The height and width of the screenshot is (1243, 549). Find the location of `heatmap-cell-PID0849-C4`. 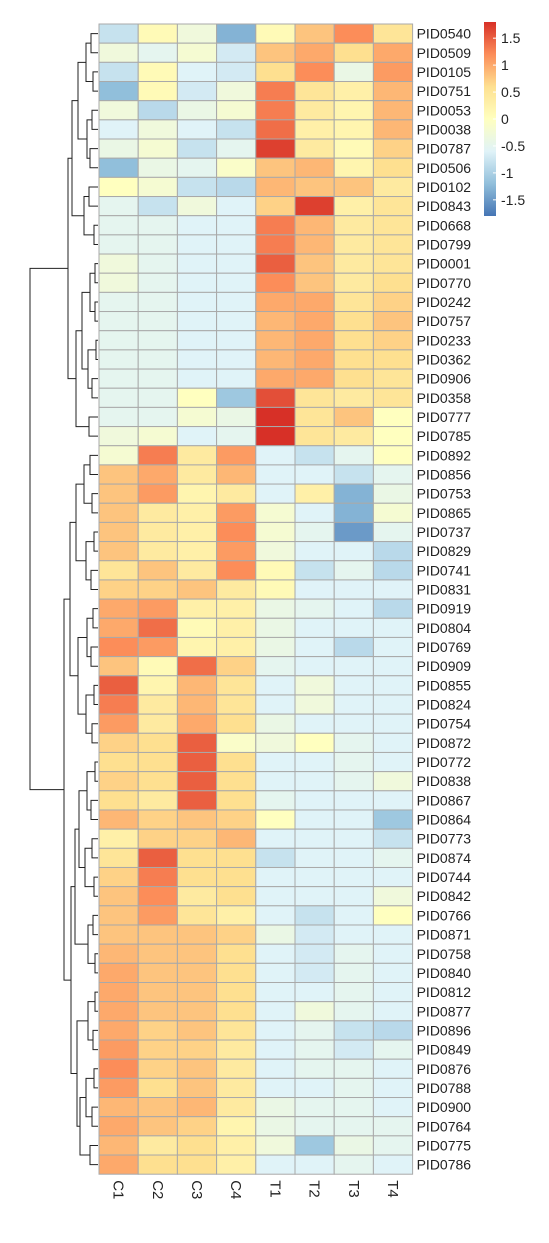

heatmap-cell-PID0849-C4 is located at coordinates (236, 1049).